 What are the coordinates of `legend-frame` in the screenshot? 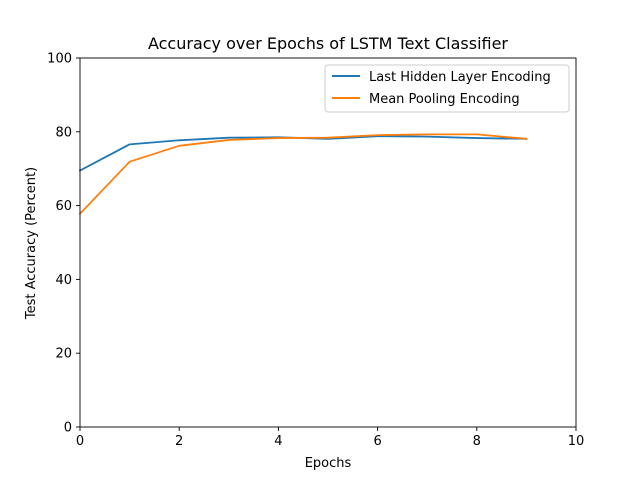 It's located at (447, 88).